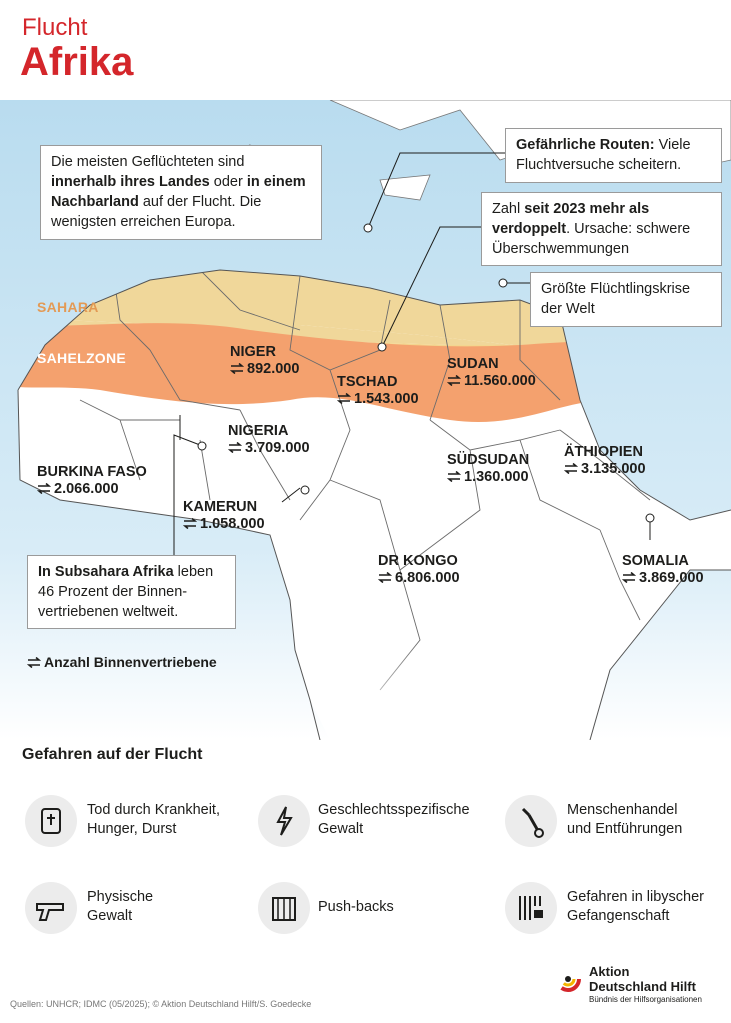 This screenshot has height=1023, width=731. What do you see at coordinates (642, 986) in the screenshot?
I see `logo-line: Deutschland Hilft` at bounding box center [642, 986].